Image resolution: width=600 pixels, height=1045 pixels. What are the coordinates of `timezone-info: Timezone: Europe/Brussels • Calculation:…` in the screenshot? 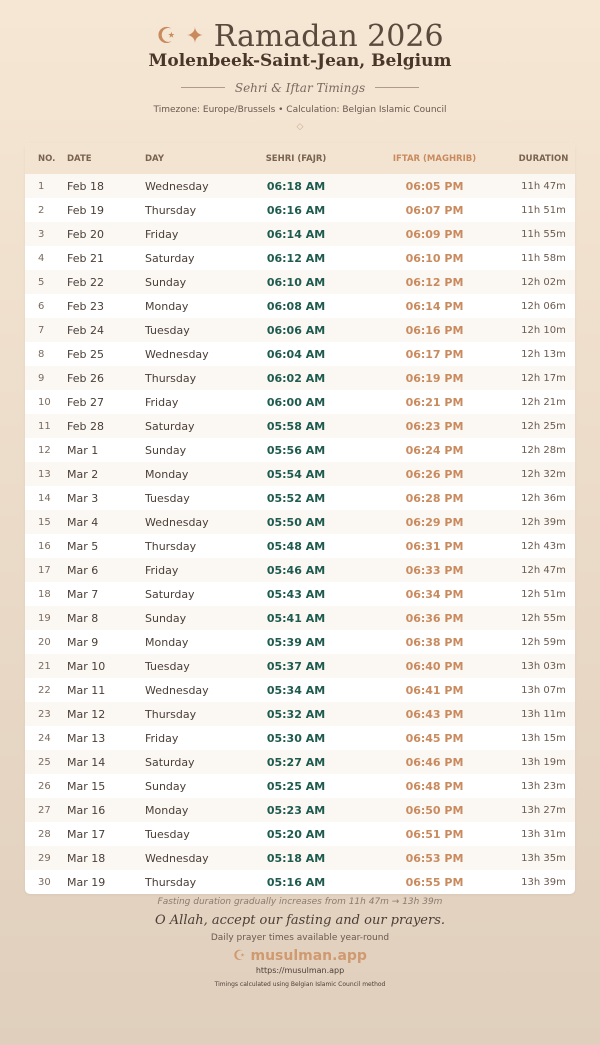 It's located at (300, 110).